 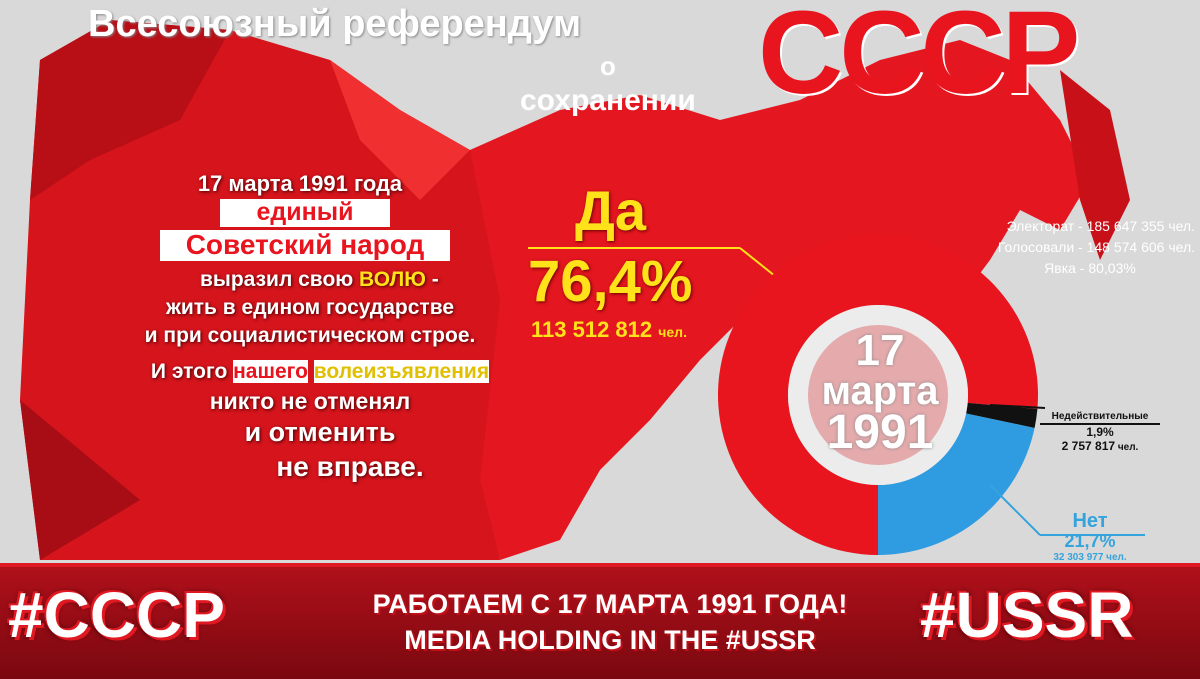 I want to click on text-line: жить в едином государстве, so click(x=310, y=307).